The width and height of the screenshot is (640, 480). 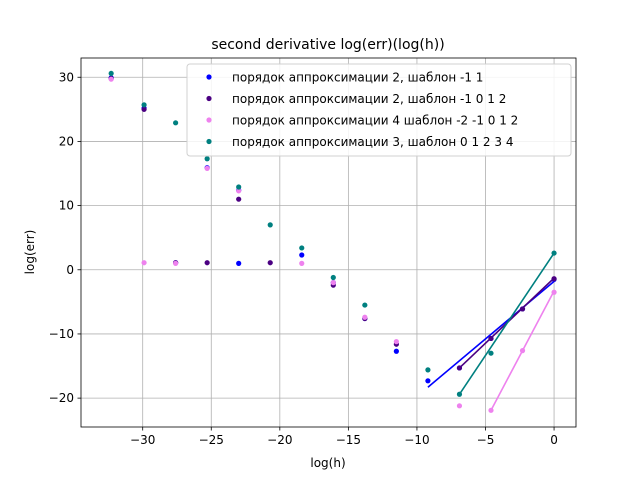 I want to click on x-axis-label: log(h), so click(x=327, y=463).